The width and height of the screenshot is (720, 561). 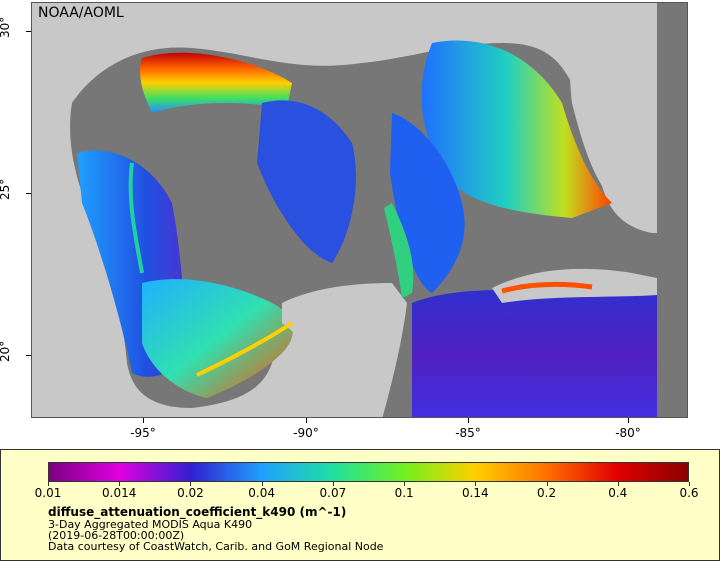 I want to click on lat-tick-label: 25°, so click(x=6, y=189).